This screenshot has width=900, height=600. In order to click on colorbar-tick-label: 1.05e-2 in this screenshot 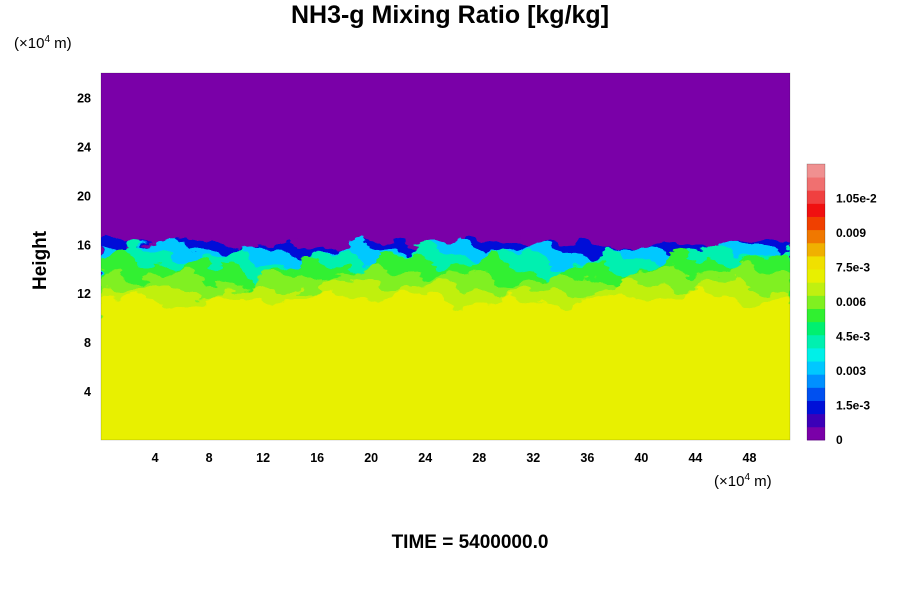, I will do `click(856, 199)`.